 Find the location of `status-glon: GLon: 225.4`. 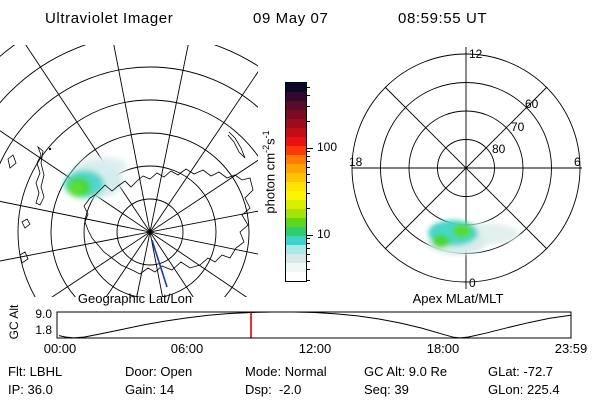

status-glon: GLon: 225.4 is located at coordinates (524, 389).